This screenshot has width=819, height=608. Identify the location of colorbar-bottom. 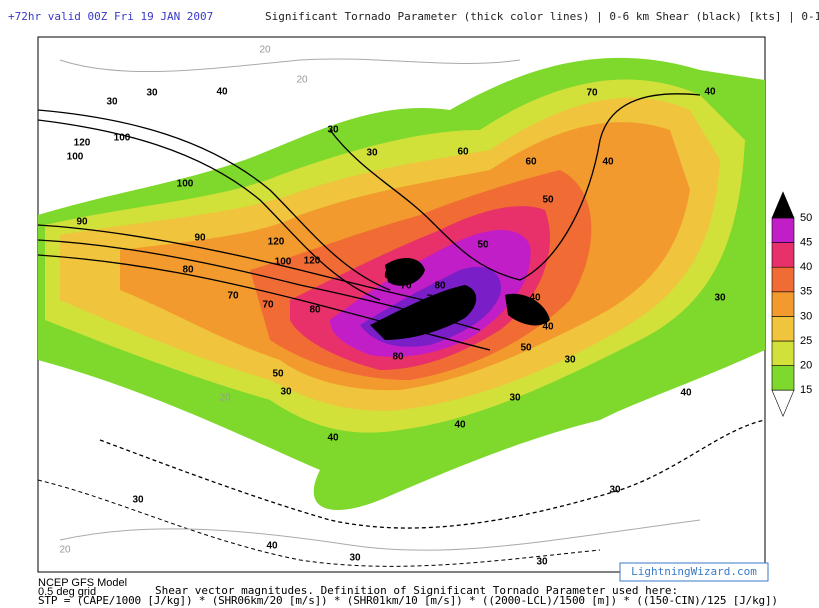
(783, 403).